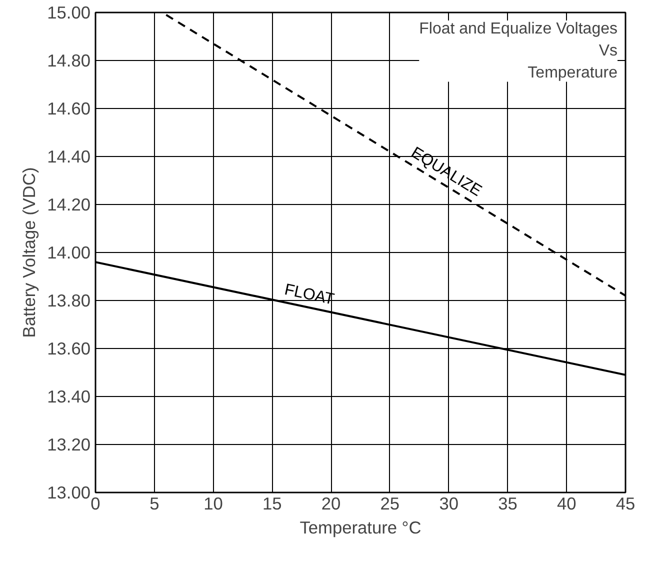 The height and width of the screenshot is (580, 655). Describe the element at coordinates (69, 300) in the screenshot. I see `y-tick-label: 13.80` at that location.